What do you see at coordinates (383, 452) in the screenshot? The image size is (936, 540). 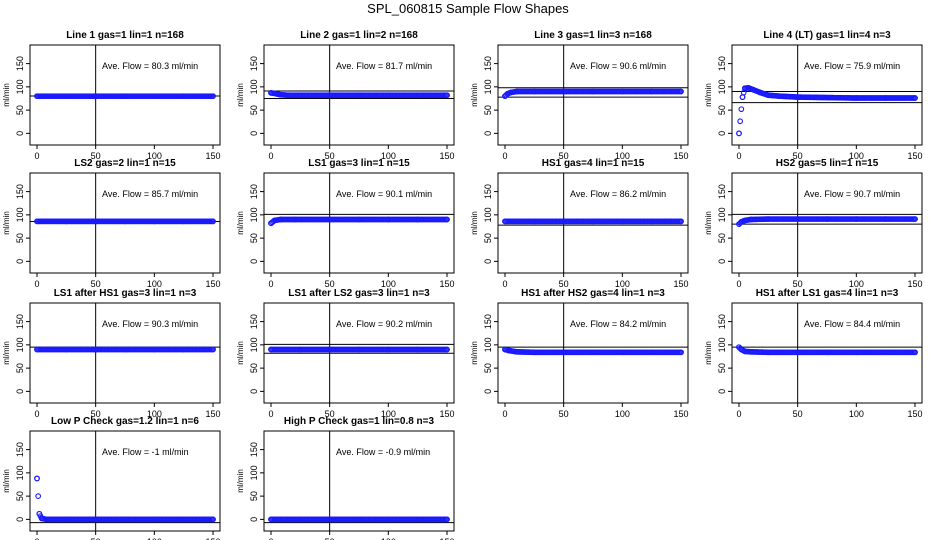 I see `flow-annotation: Ave. Flow = -0.9 ml/min` at bounding box center [383, 452].